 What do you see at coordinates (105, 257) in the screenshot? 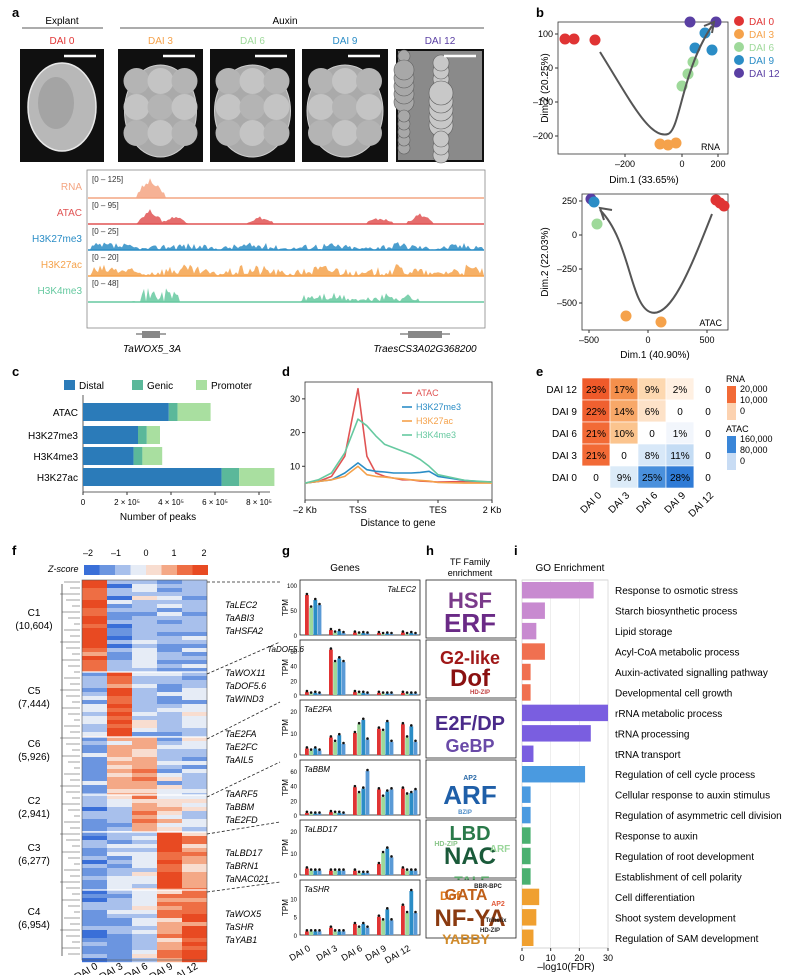
I see `track-range-3: [0 – 20]` at bounding box center [105, 257].